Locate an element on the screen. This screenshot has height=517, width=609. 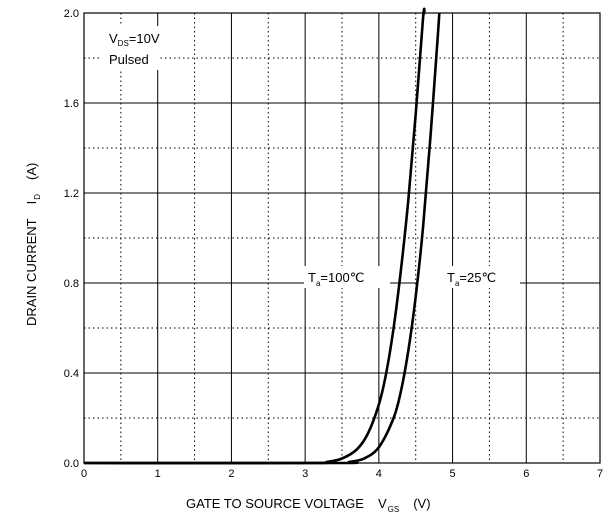
y-axis-label-main: DRAIN CURRENT is located at coordinates (31, 272).